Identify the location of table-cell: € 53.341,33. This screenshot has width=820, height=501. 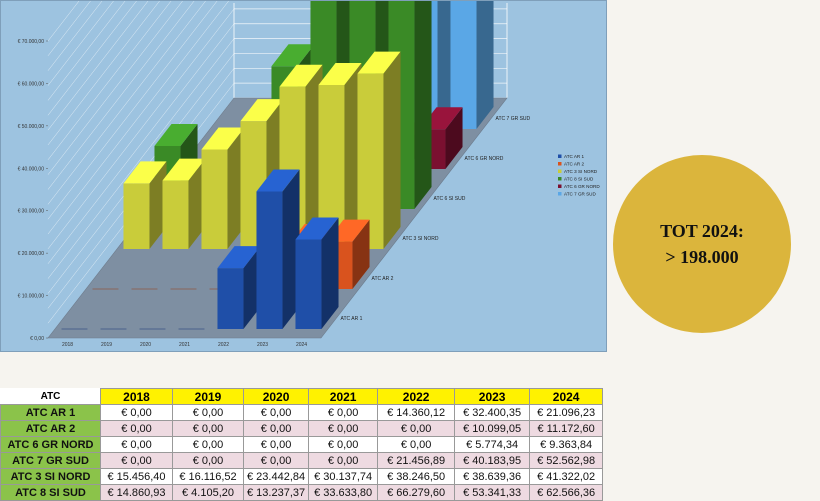
(492, 492).